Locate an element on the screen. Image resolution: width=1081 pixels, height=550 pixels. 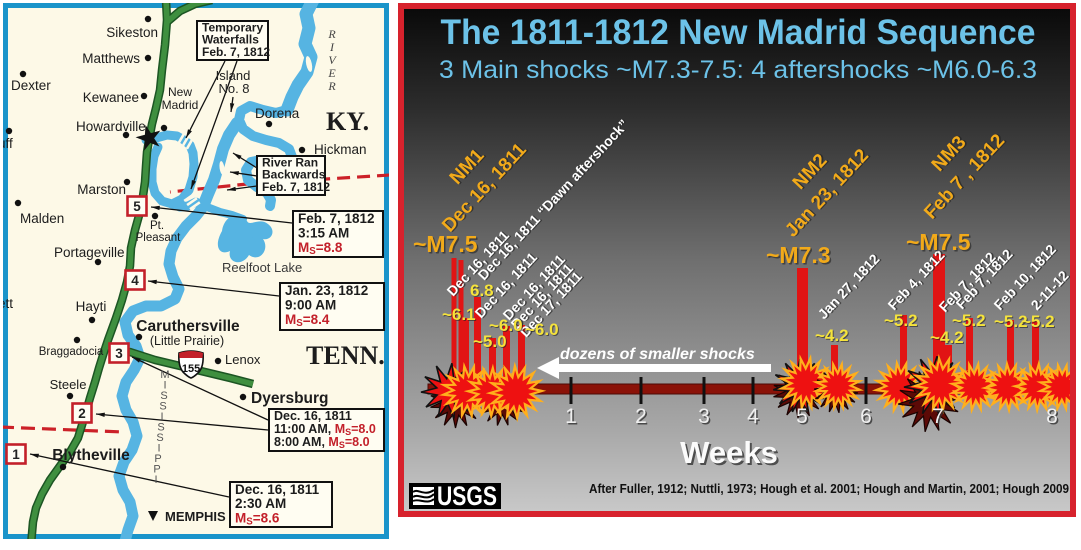
svg-text: uff is located at coordinates (6, 143).